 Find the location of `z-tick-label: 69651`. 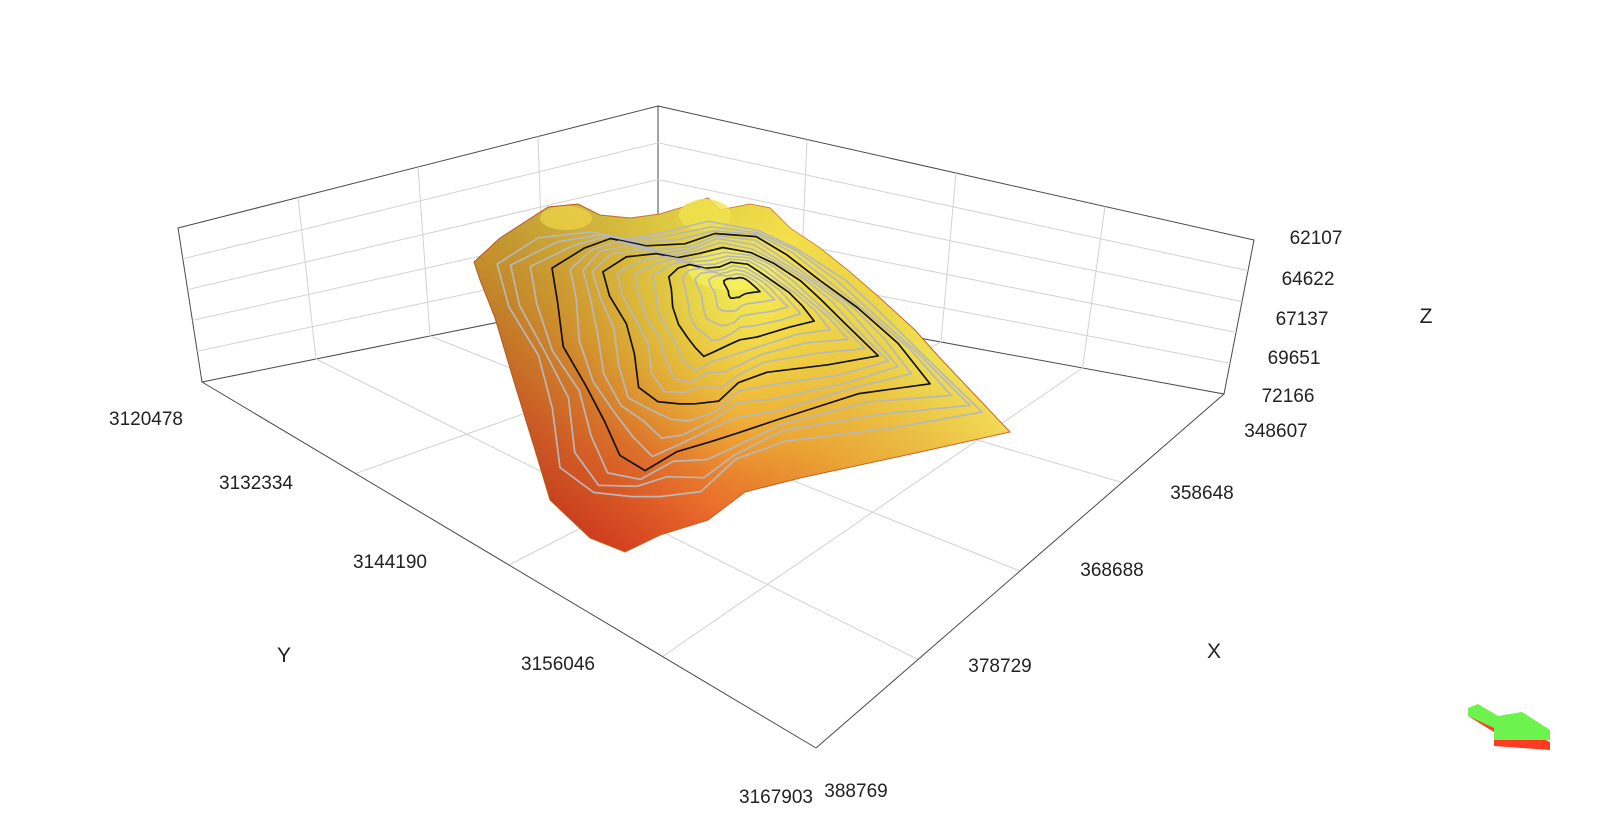

z-tick-label: 69651 is located at coordinates (1294, 358).